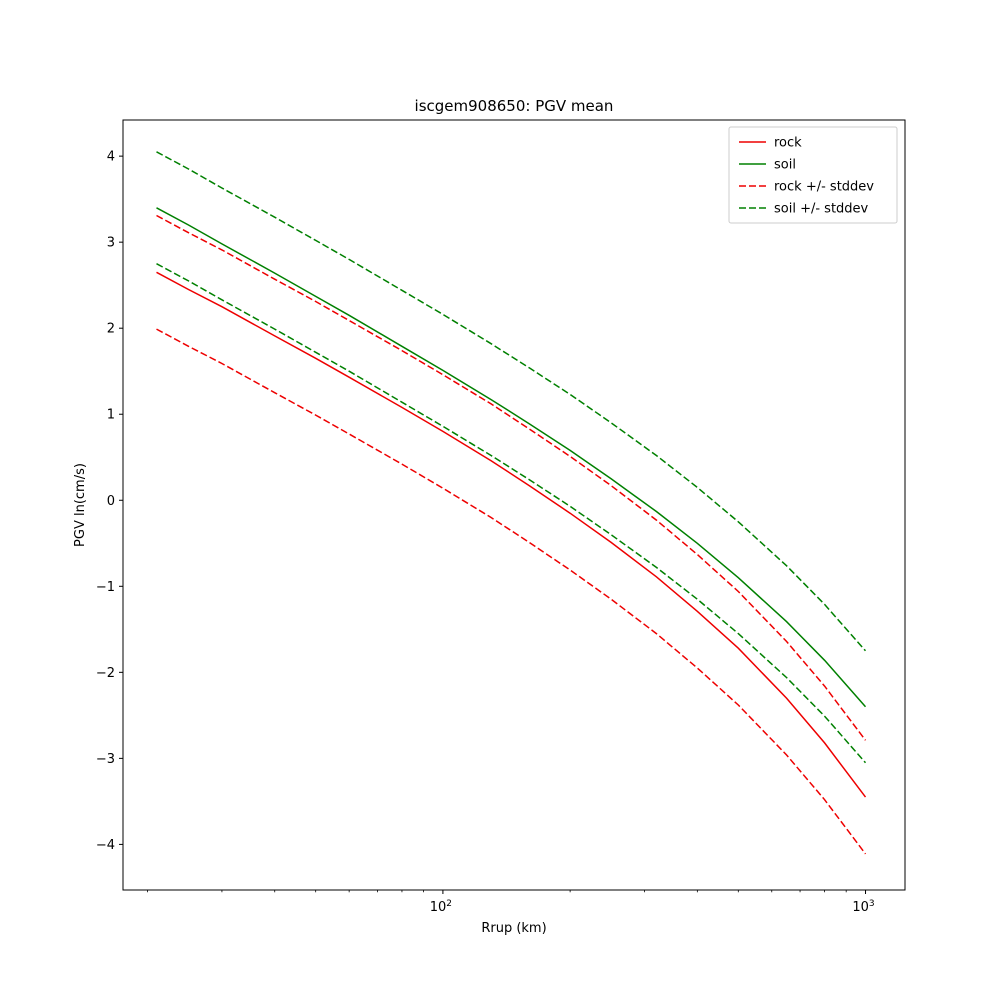 The image size is (1000, 1004). Describe the element at coordinates (105, 759) in the screenshot. I see `y-tick-label: −3` at that location.